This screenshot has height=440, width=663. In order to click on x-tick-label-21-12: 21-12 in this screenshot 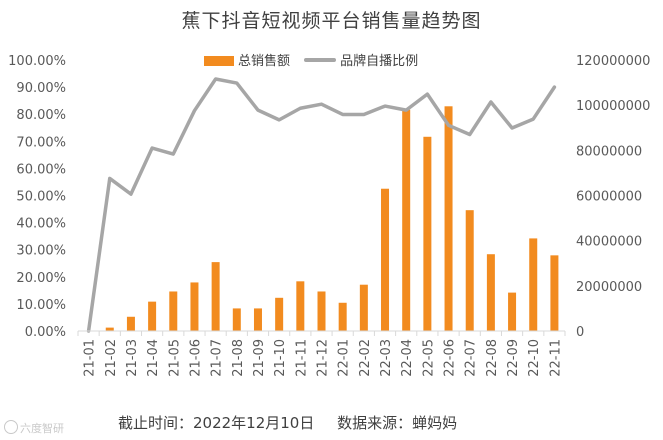, I will do `click(323, 358)`.